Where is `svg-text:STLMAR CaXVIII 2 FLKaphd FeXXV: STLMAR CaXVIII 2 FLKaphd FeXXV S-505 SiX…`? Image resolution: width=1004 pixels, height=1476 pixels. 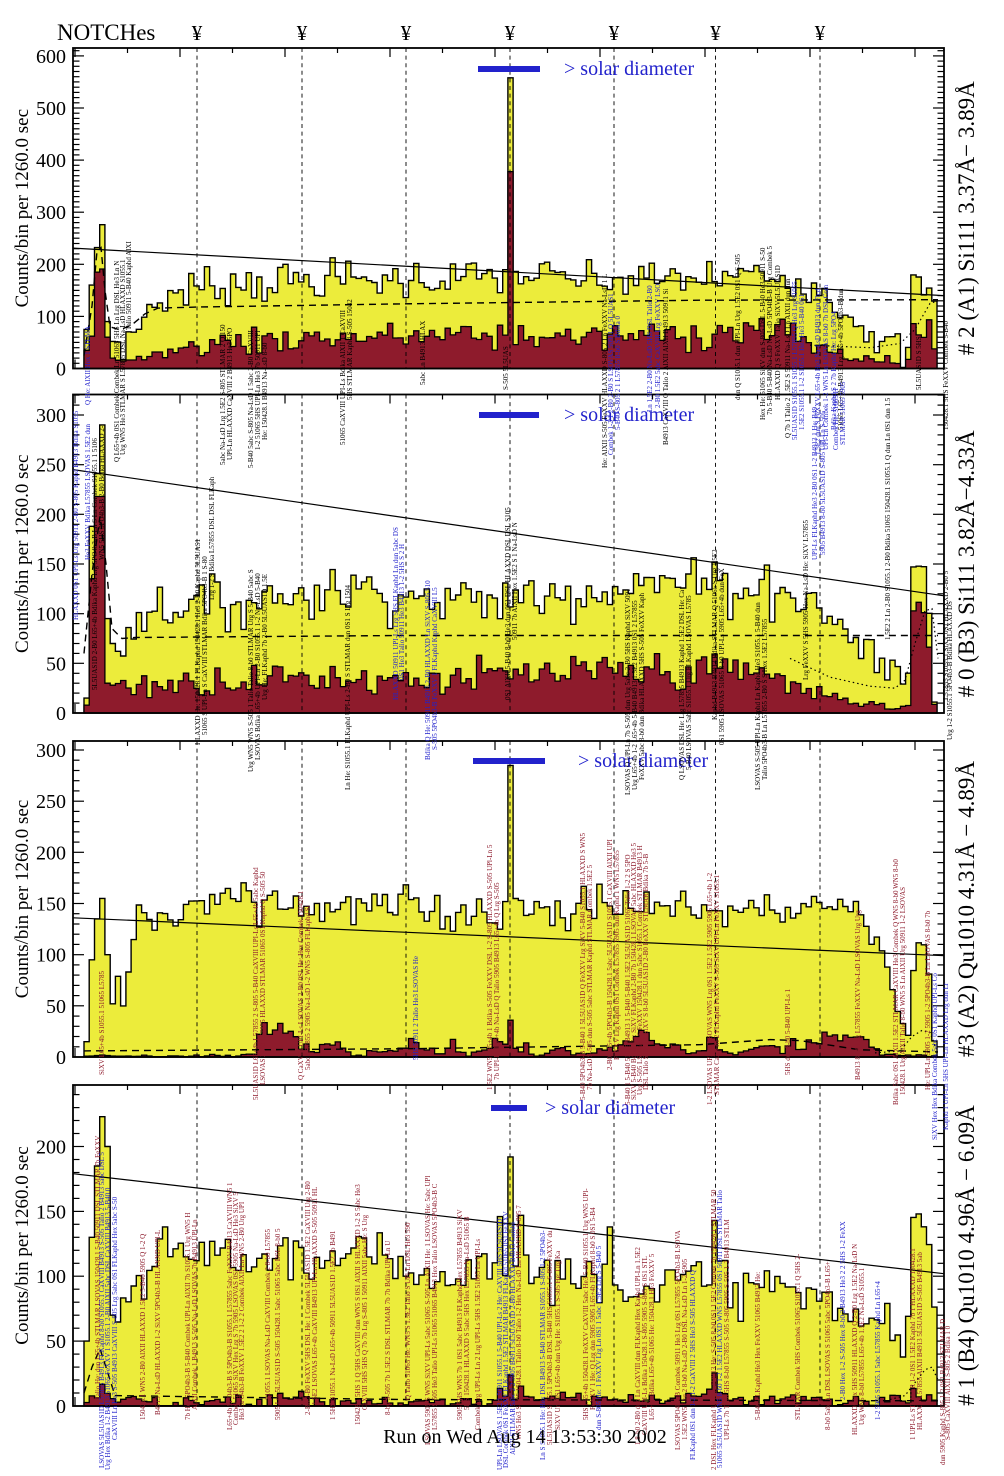
svg-text:STLMAR CaXVIII 2 FLKaphd FeXXV: STLMAR CaXVIII 2 FLKaphd FeXXV S-505 SiX… is located at coordinates (717, 984).